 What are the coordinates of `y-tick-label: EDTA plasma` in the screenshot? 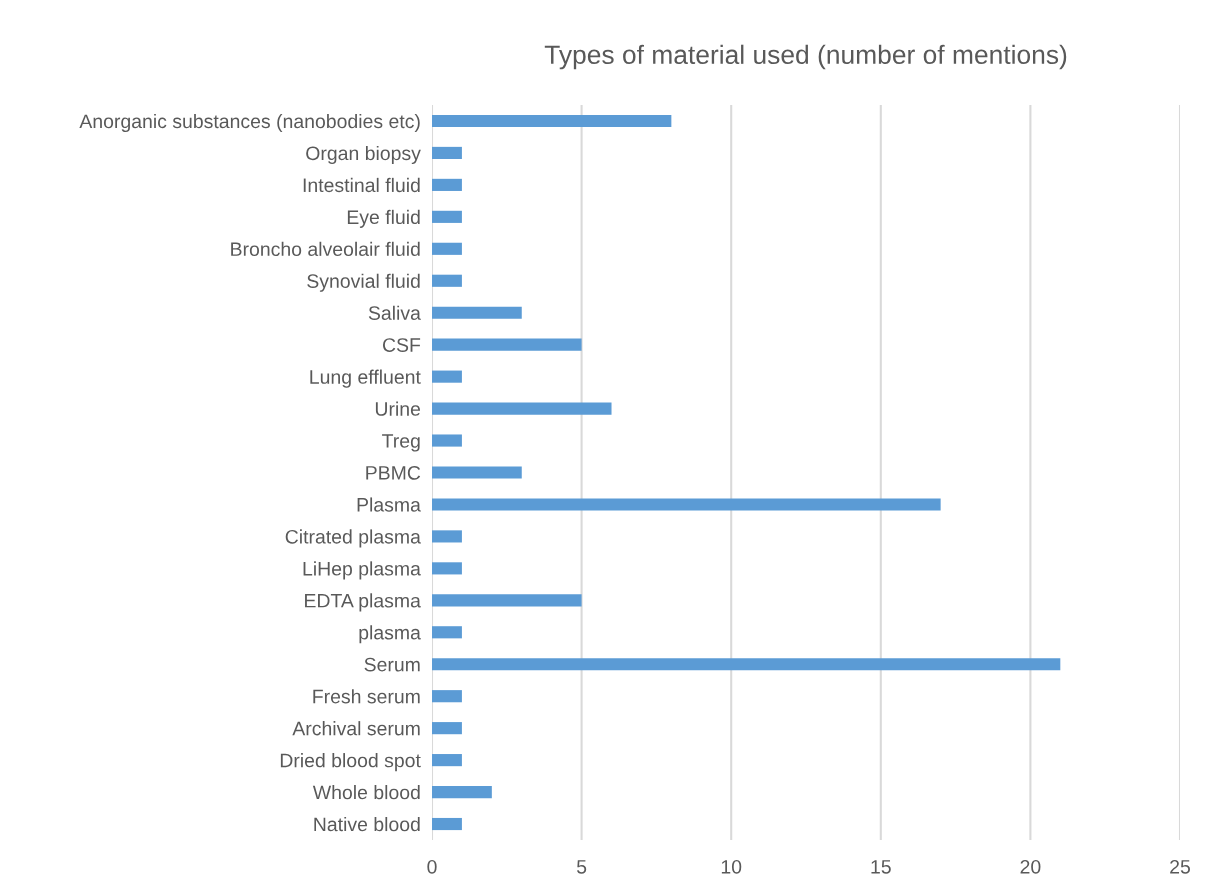 It's located at (363, 602).